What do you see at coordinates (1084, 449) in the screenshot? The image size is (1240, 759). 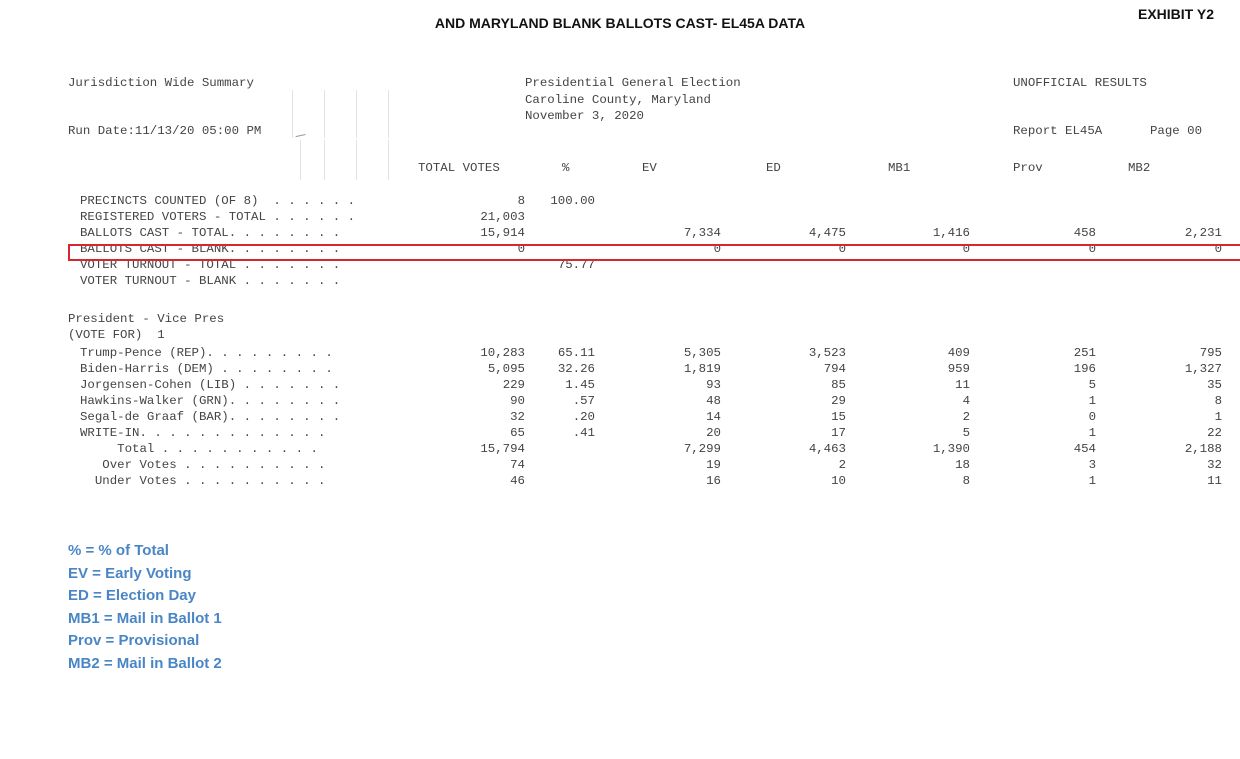 I see `cell-prov: 454` at bounding box center [1084, 449].